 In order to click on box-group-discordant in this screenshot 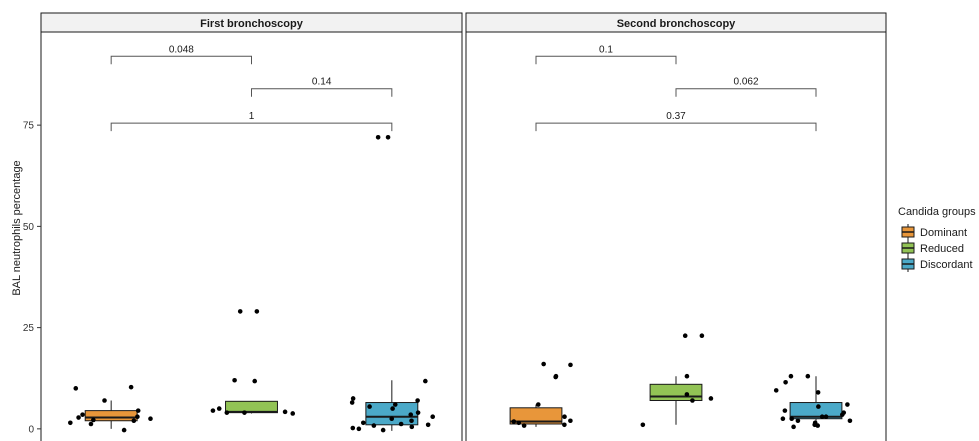, I will do `click(813, 401)`.